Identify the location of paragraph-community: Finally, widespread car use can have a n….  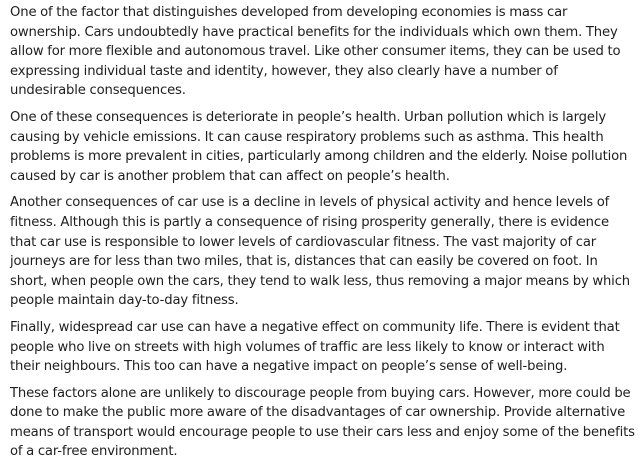
(315, 347).